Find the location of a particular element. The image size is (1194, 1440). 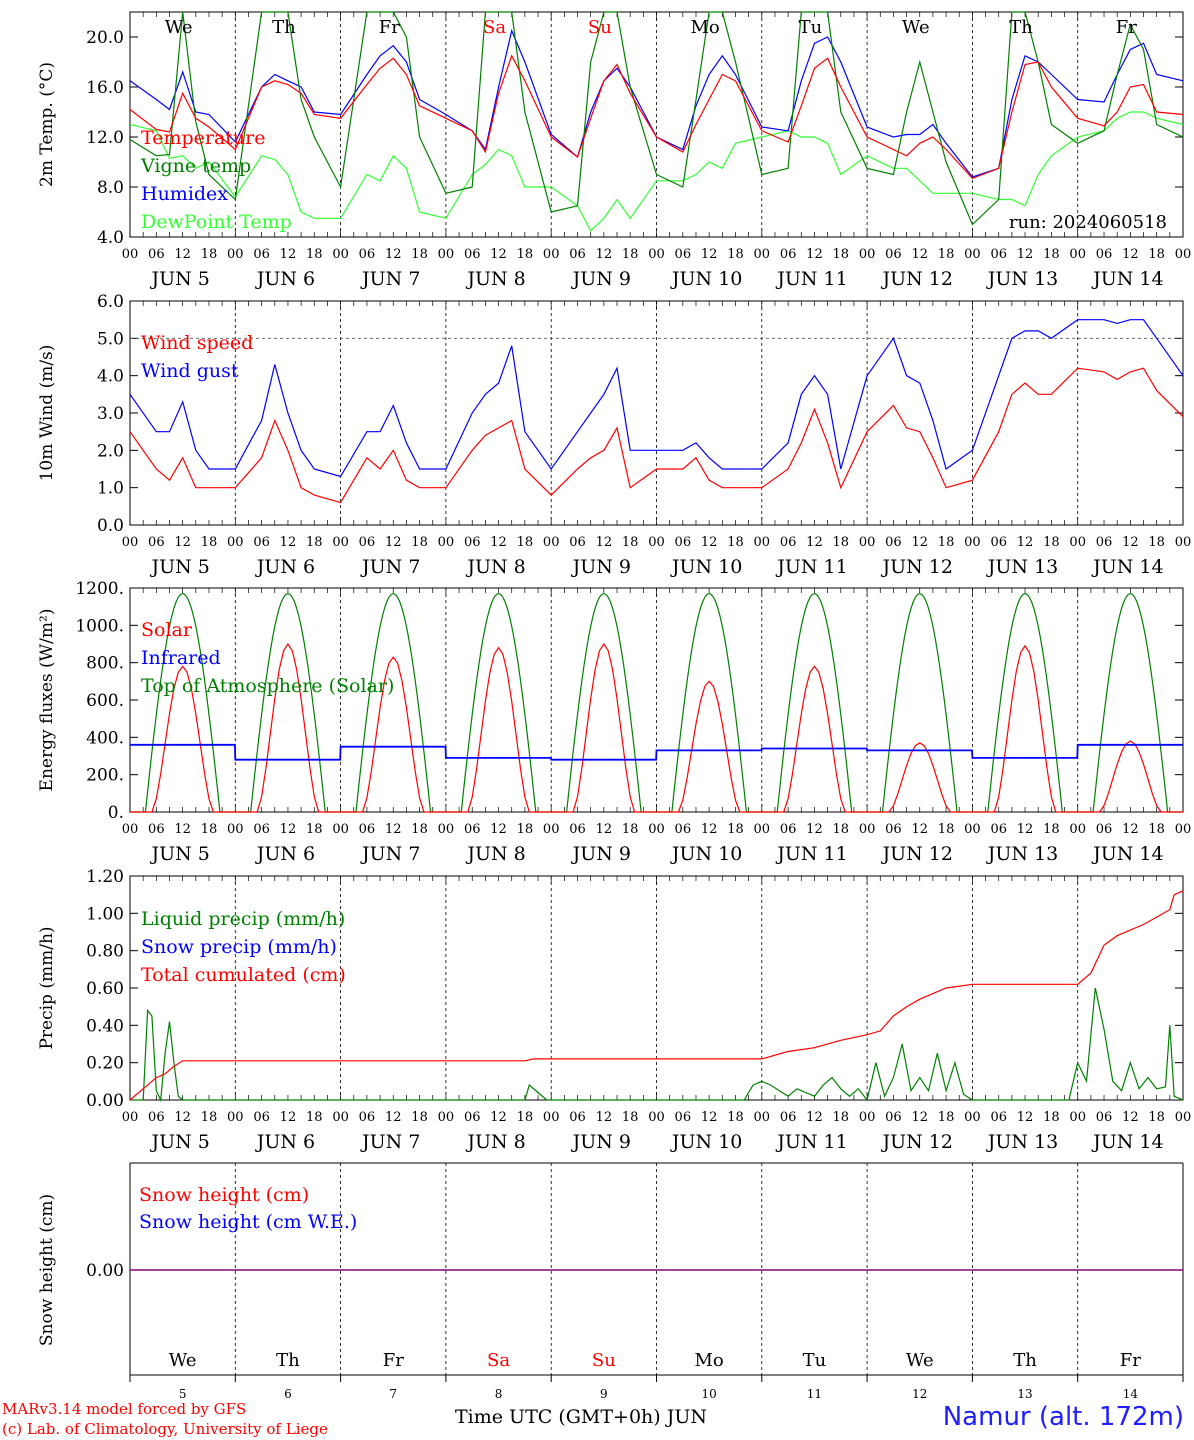

legend-solar: Solar is located at coordinates (167, 630).